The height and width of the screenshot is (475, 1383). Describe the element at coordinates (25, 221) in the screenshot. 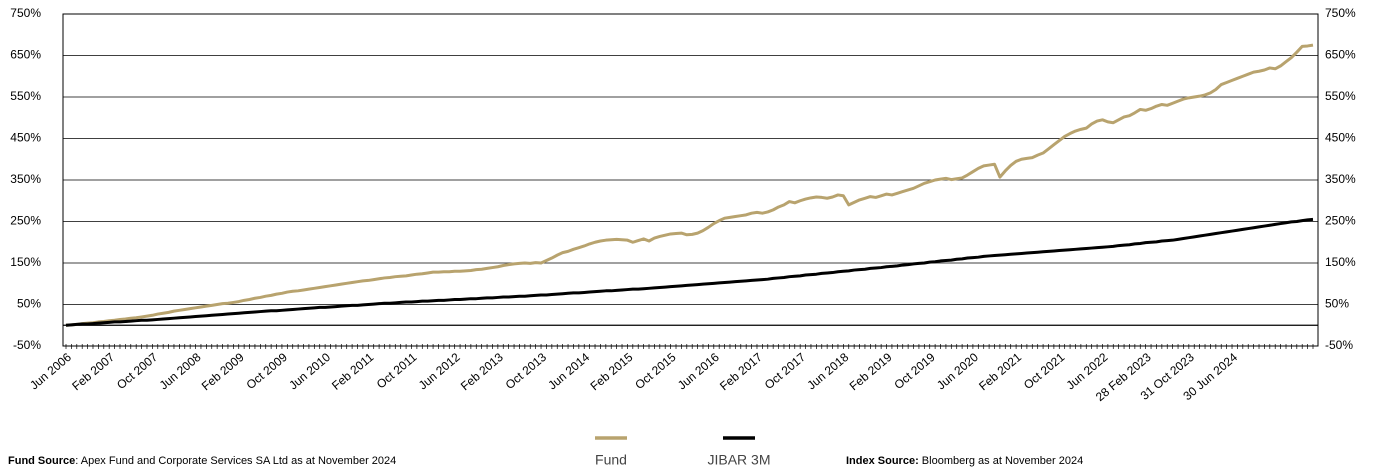

I see `y-tick-label: 250%` at that location.